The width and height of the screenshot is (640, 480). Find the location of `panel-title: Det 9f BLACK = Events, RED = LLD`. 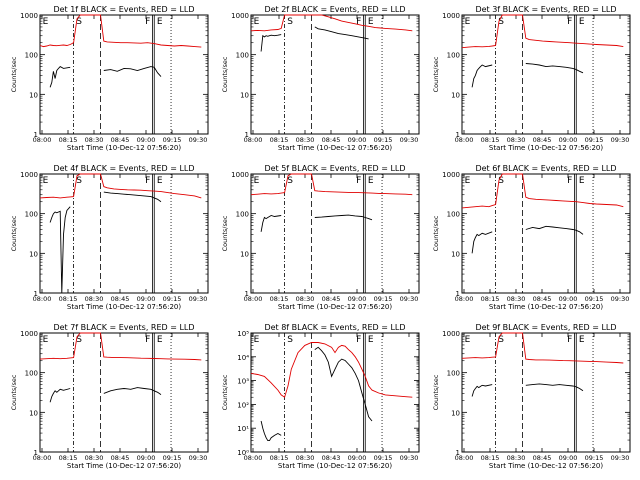

panel-title: Det 9f BLACK = Events, RED = LLD is located at coordinates (545, 327).